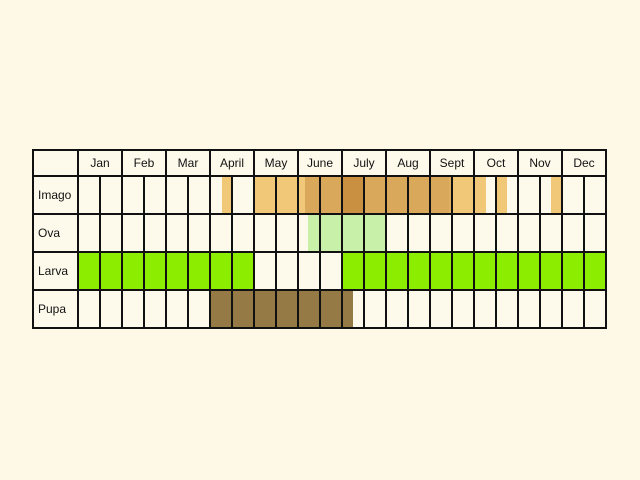 The width and height of the screenshot is (640, 480). I want to click on row-label: Imago, so click(55, 195).